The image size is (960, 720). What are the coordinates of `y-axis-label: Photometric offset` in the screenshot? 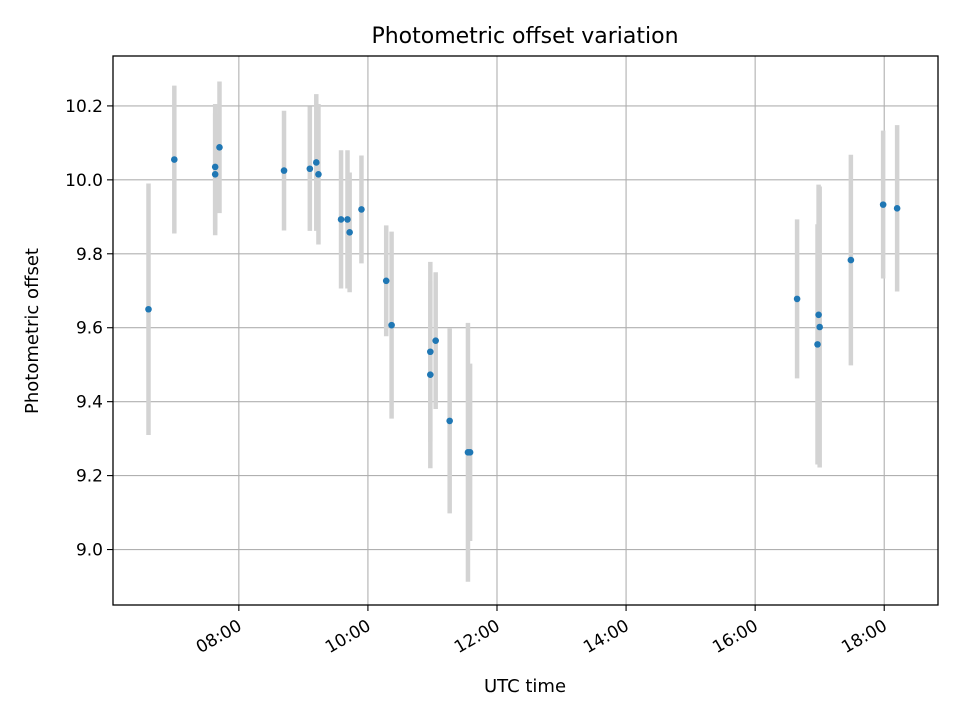 It's located at (32, 331).